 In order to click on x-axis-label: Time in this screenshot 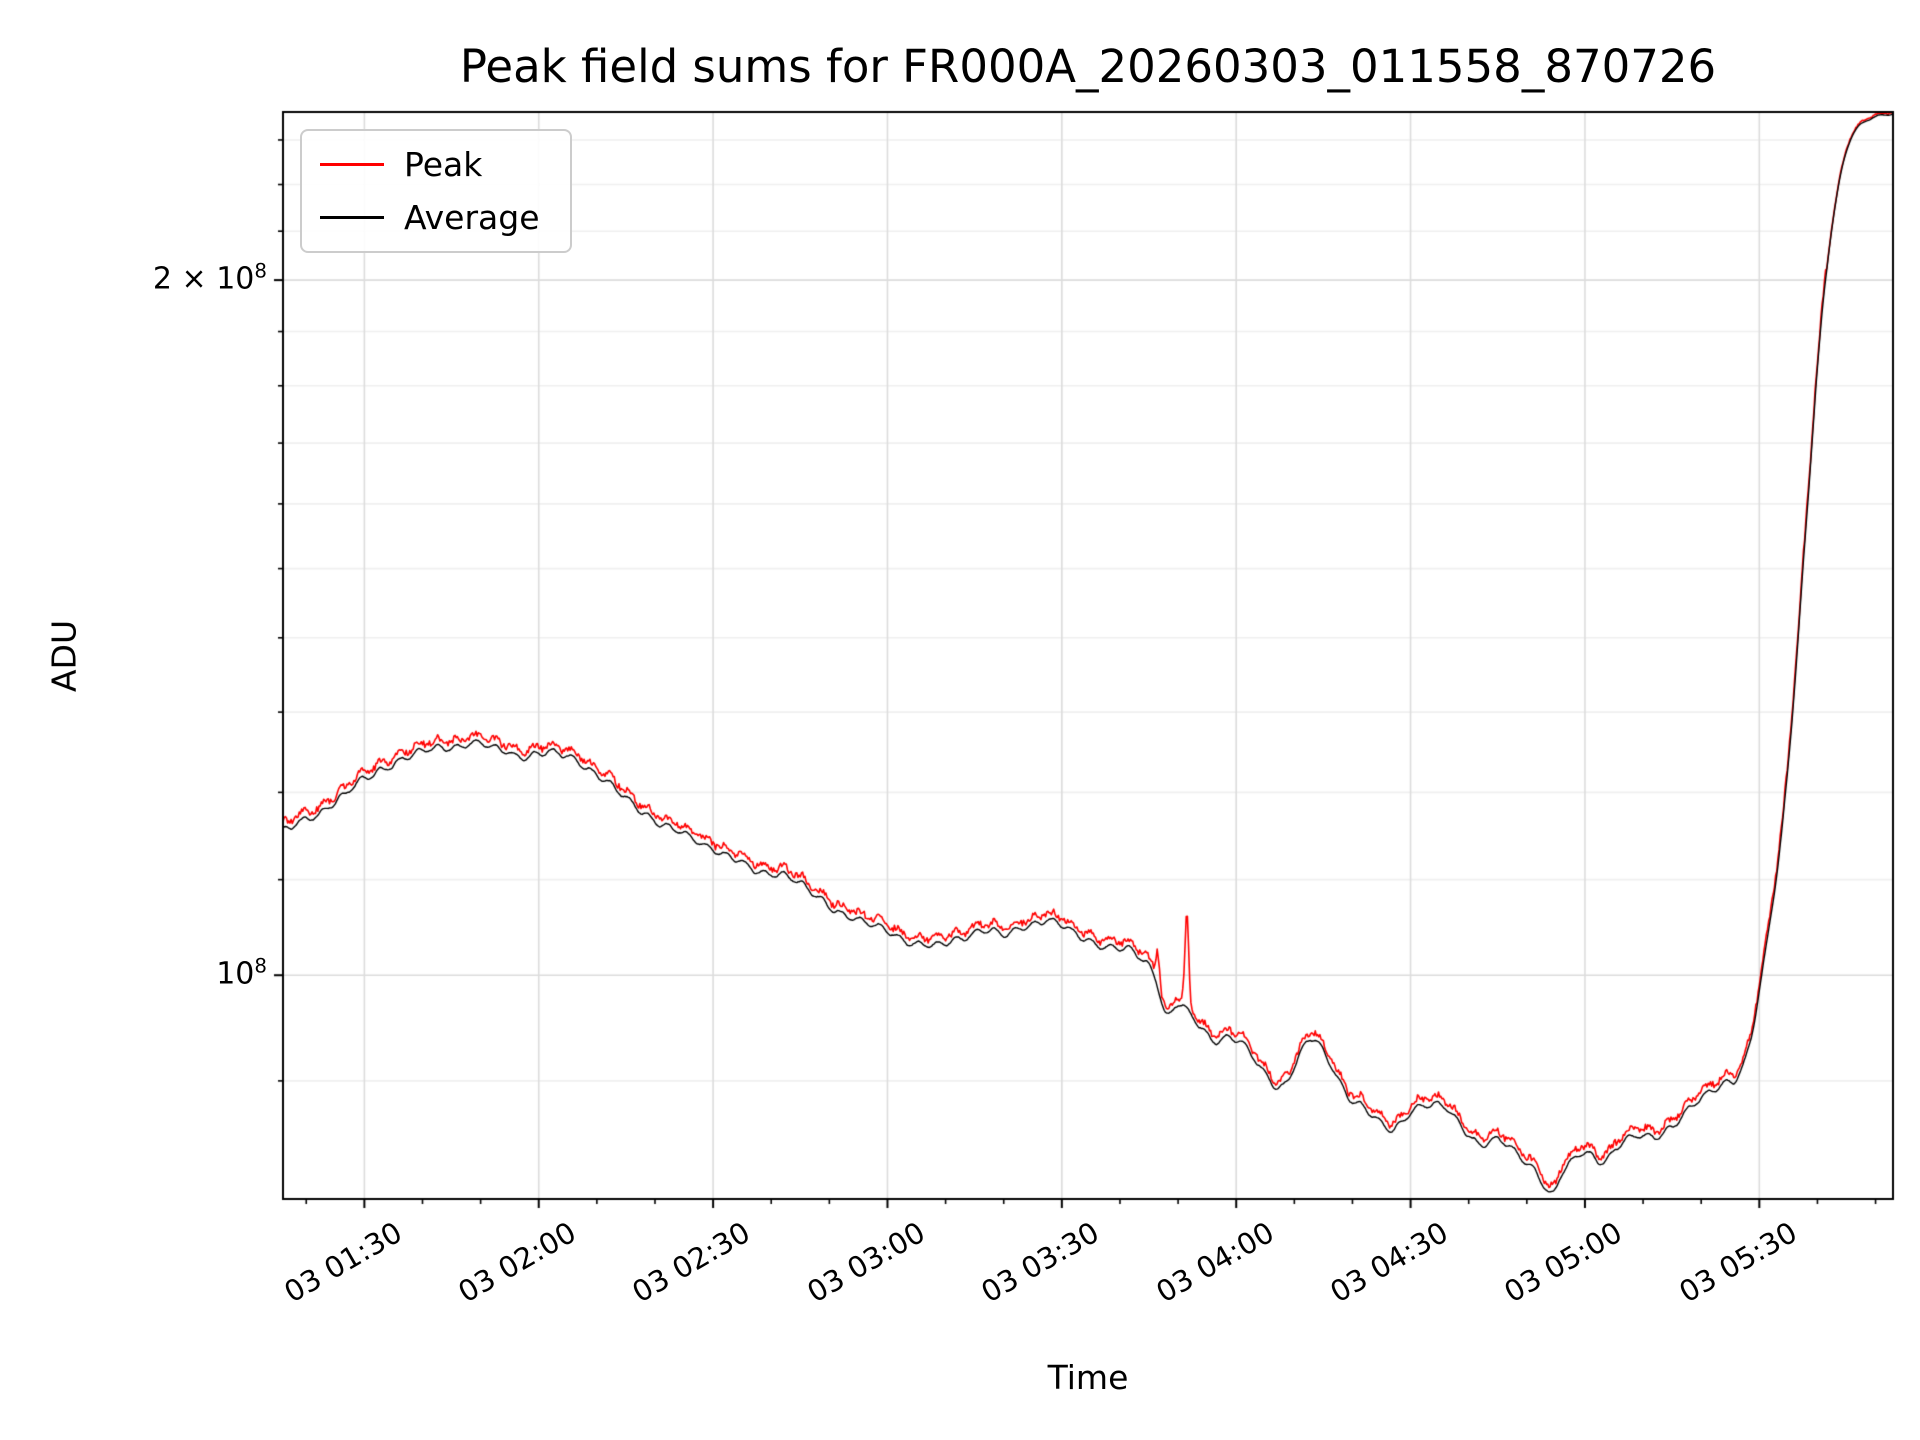, I will do `click(1088, 1377)`.